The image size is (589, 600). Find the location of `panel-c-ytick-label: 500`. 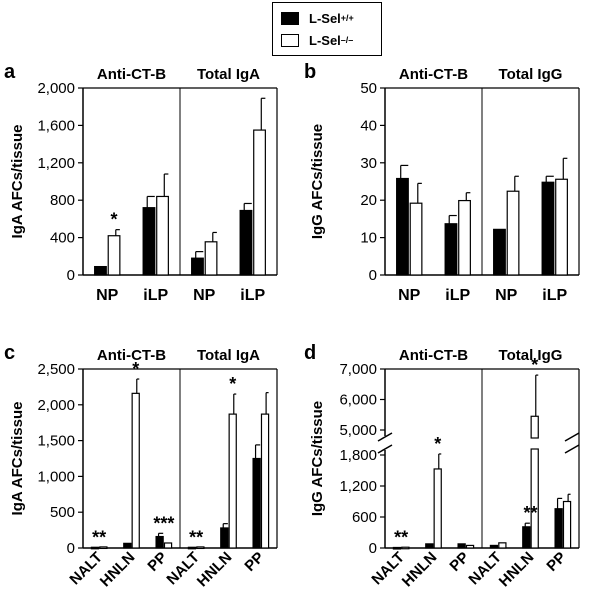

panel-c-ytick-label: 500 is located at coordinates (62, 512).